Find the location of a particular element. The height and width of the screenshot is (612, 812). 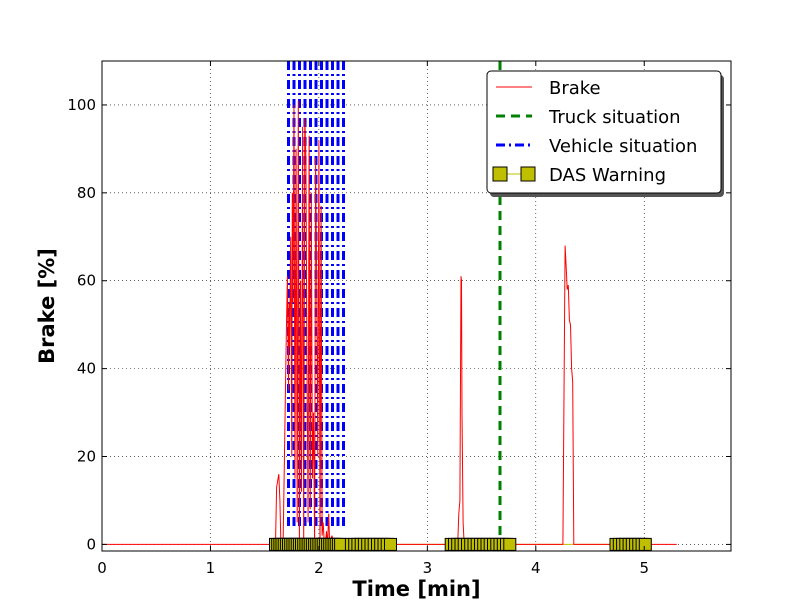

x-tick-label: 2 is located at coordinates (319, 568).